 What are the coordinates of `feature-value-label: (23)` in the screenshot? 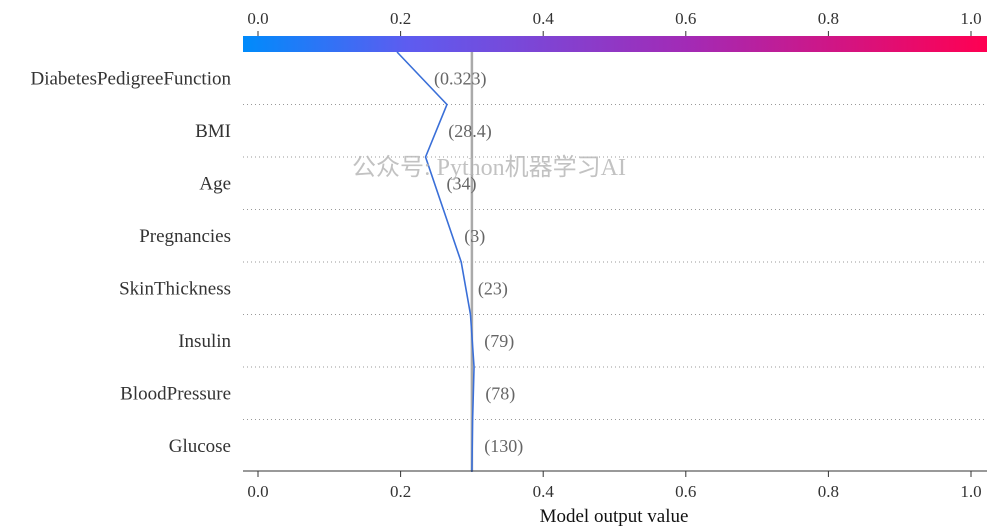 It's located at (493, 288).